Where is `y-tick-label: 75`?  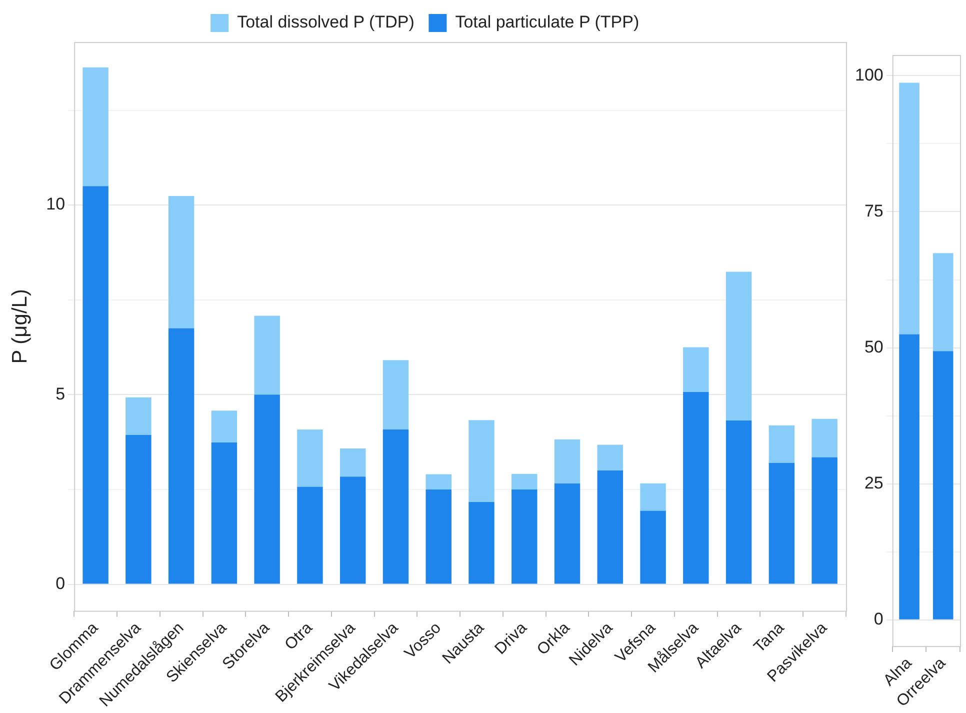
y-tick-label: 75 is located at coordinates (874, 210).